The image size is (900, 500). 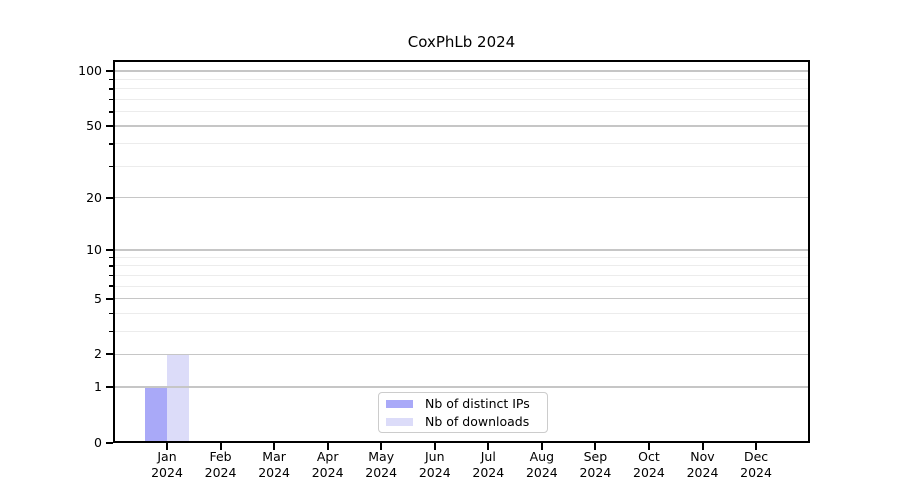 I want to click on x-month-label: Dec 2024, so click(x=756, y=464).